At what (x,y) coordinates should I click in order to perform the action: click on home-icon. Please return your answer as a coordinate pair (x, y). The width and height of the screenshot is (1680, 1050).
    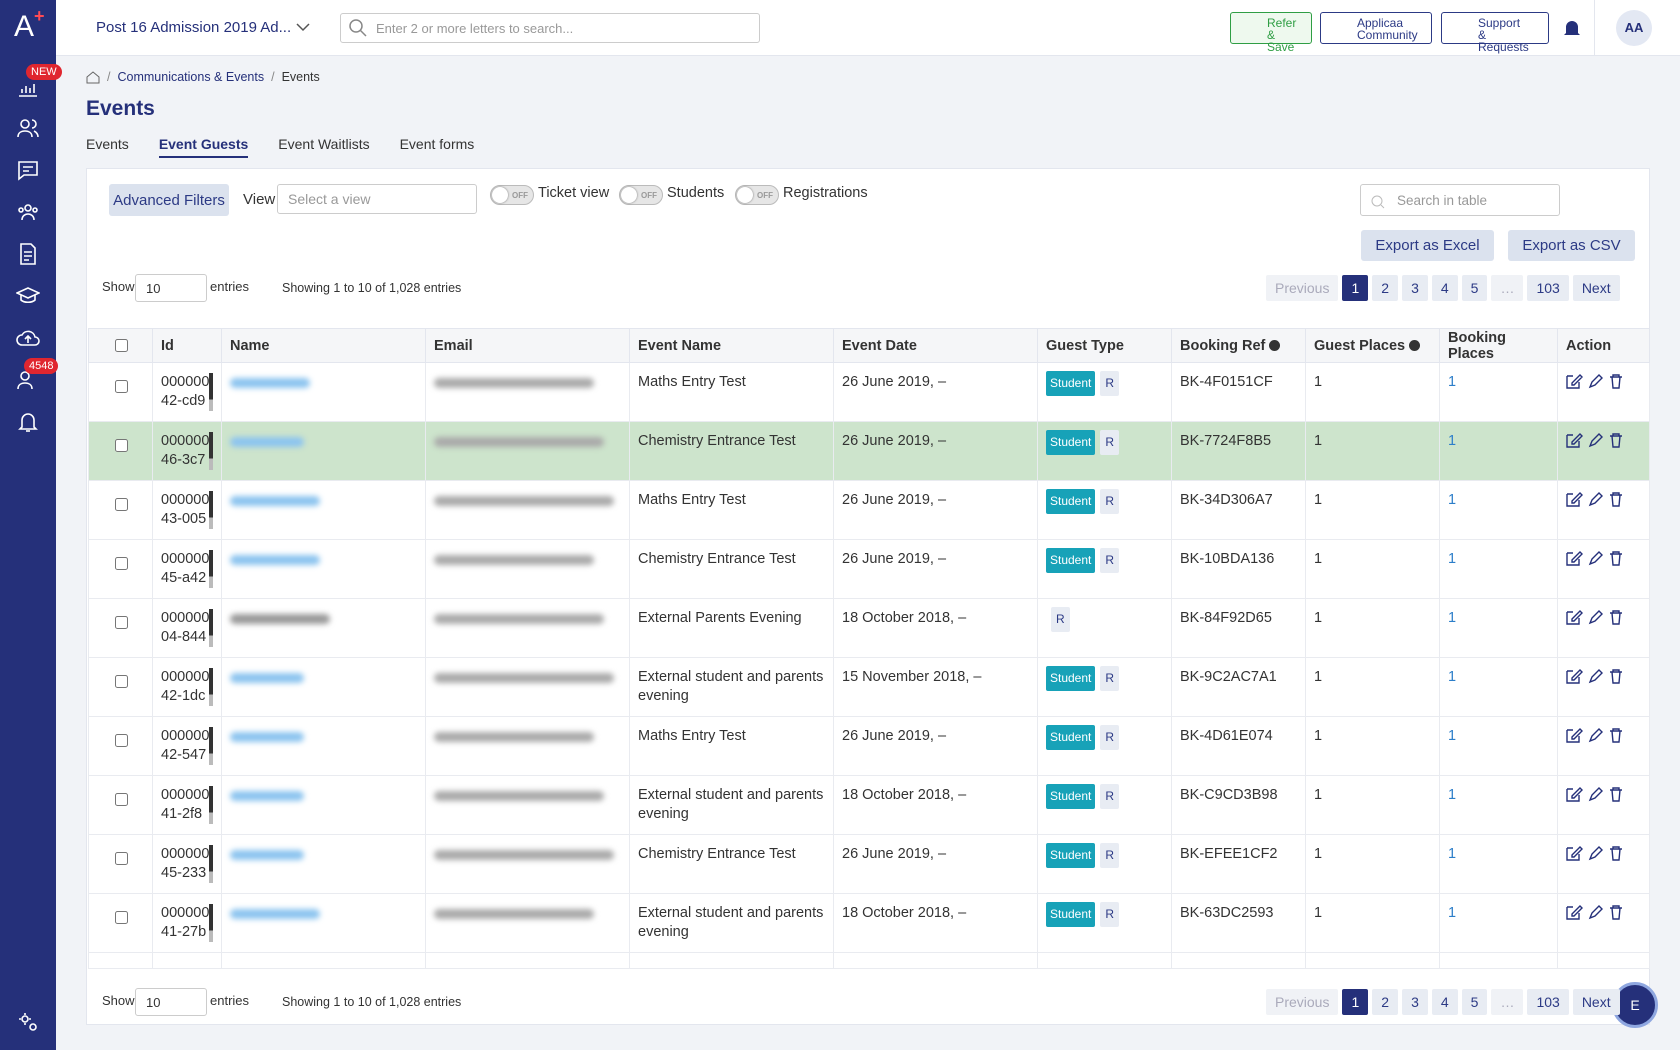
    Looking at the image, I should click on (93, 77).